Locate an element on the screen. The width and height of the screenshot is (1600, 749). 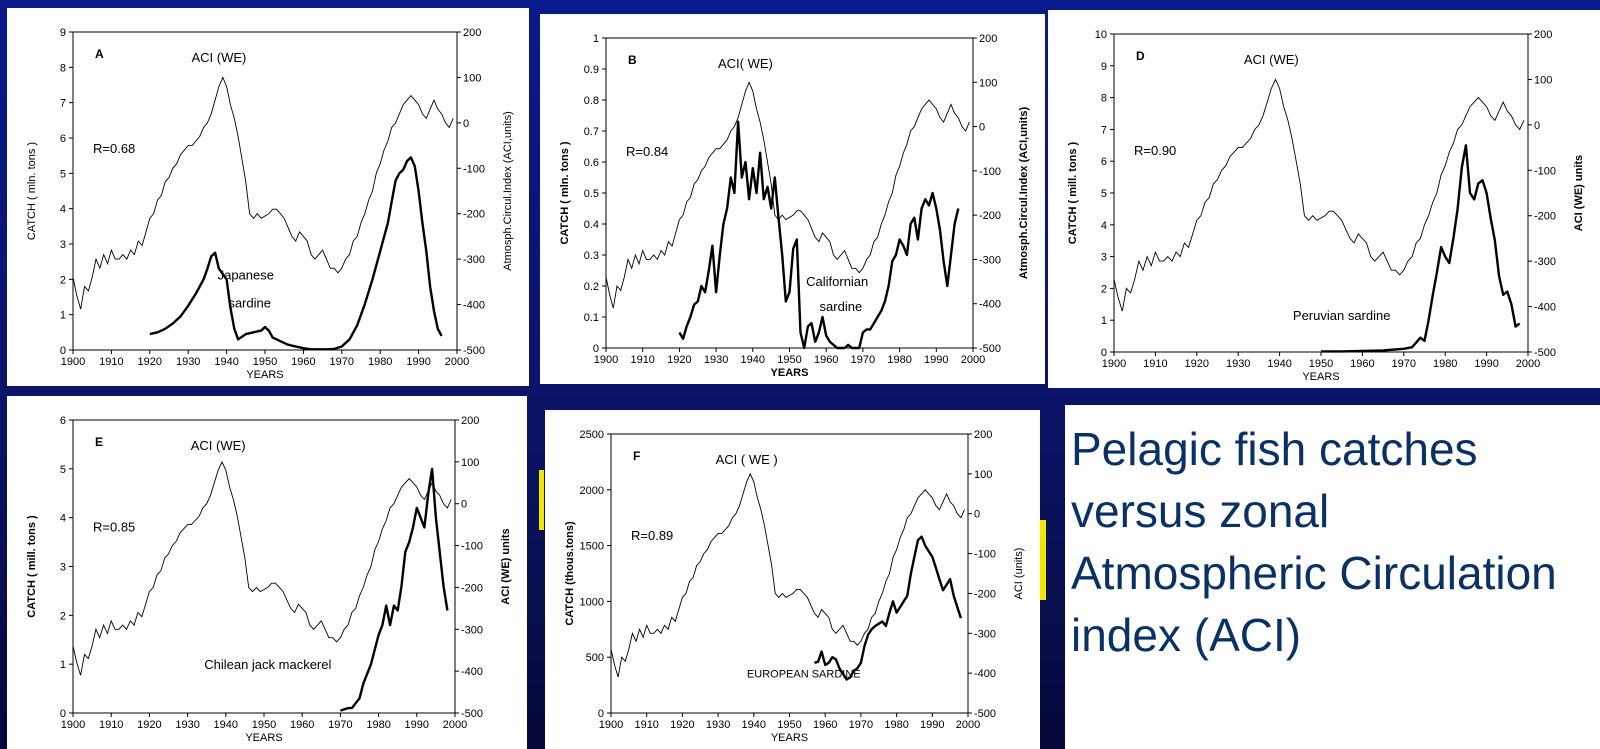
y-axis-label: CATCH ( mill. tons ) is located at coordinates (32, 566).